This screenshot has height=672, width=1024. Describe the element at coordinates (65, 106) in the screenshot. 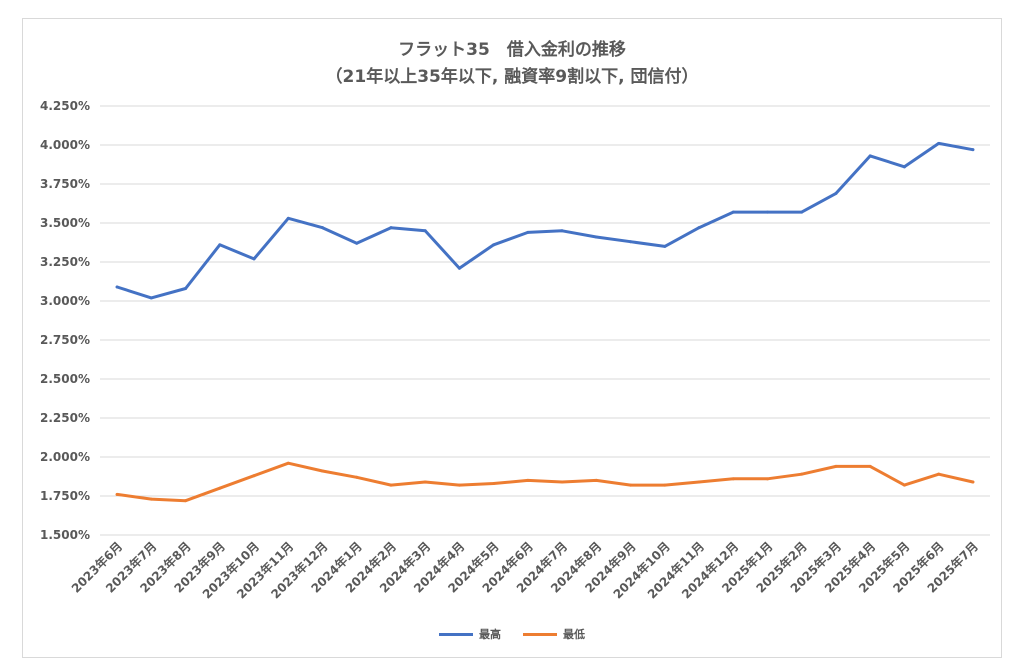

I see `y-tick-label: 4.250%` at that location.